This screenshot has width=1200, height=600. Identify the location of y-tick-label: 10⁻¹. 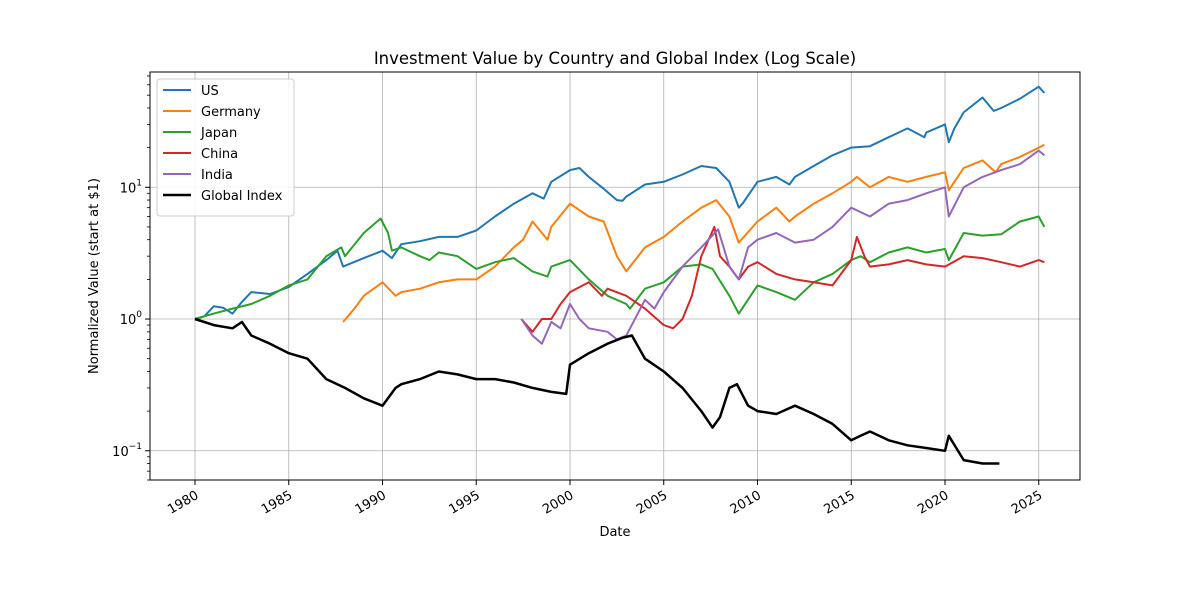
(127, 451).